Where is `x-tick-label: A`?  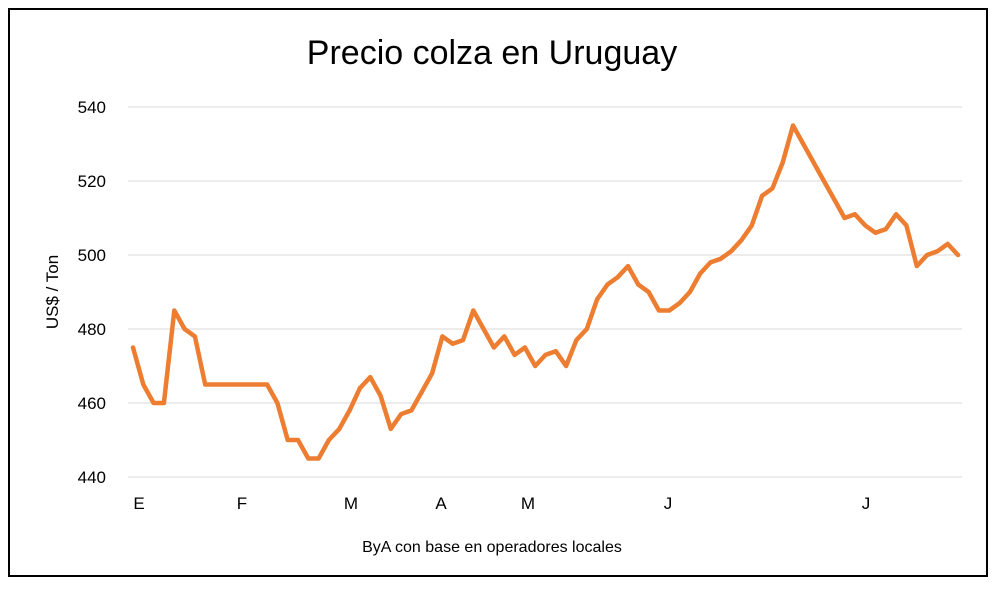
x-tick-label: A is located at coordinates (441, 503).